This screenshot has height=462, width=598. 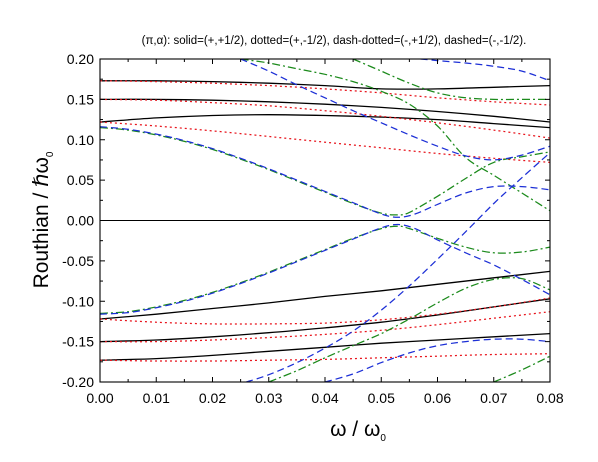 I want to click on x-tick-label: 0.00, so click(x=99, y=398).